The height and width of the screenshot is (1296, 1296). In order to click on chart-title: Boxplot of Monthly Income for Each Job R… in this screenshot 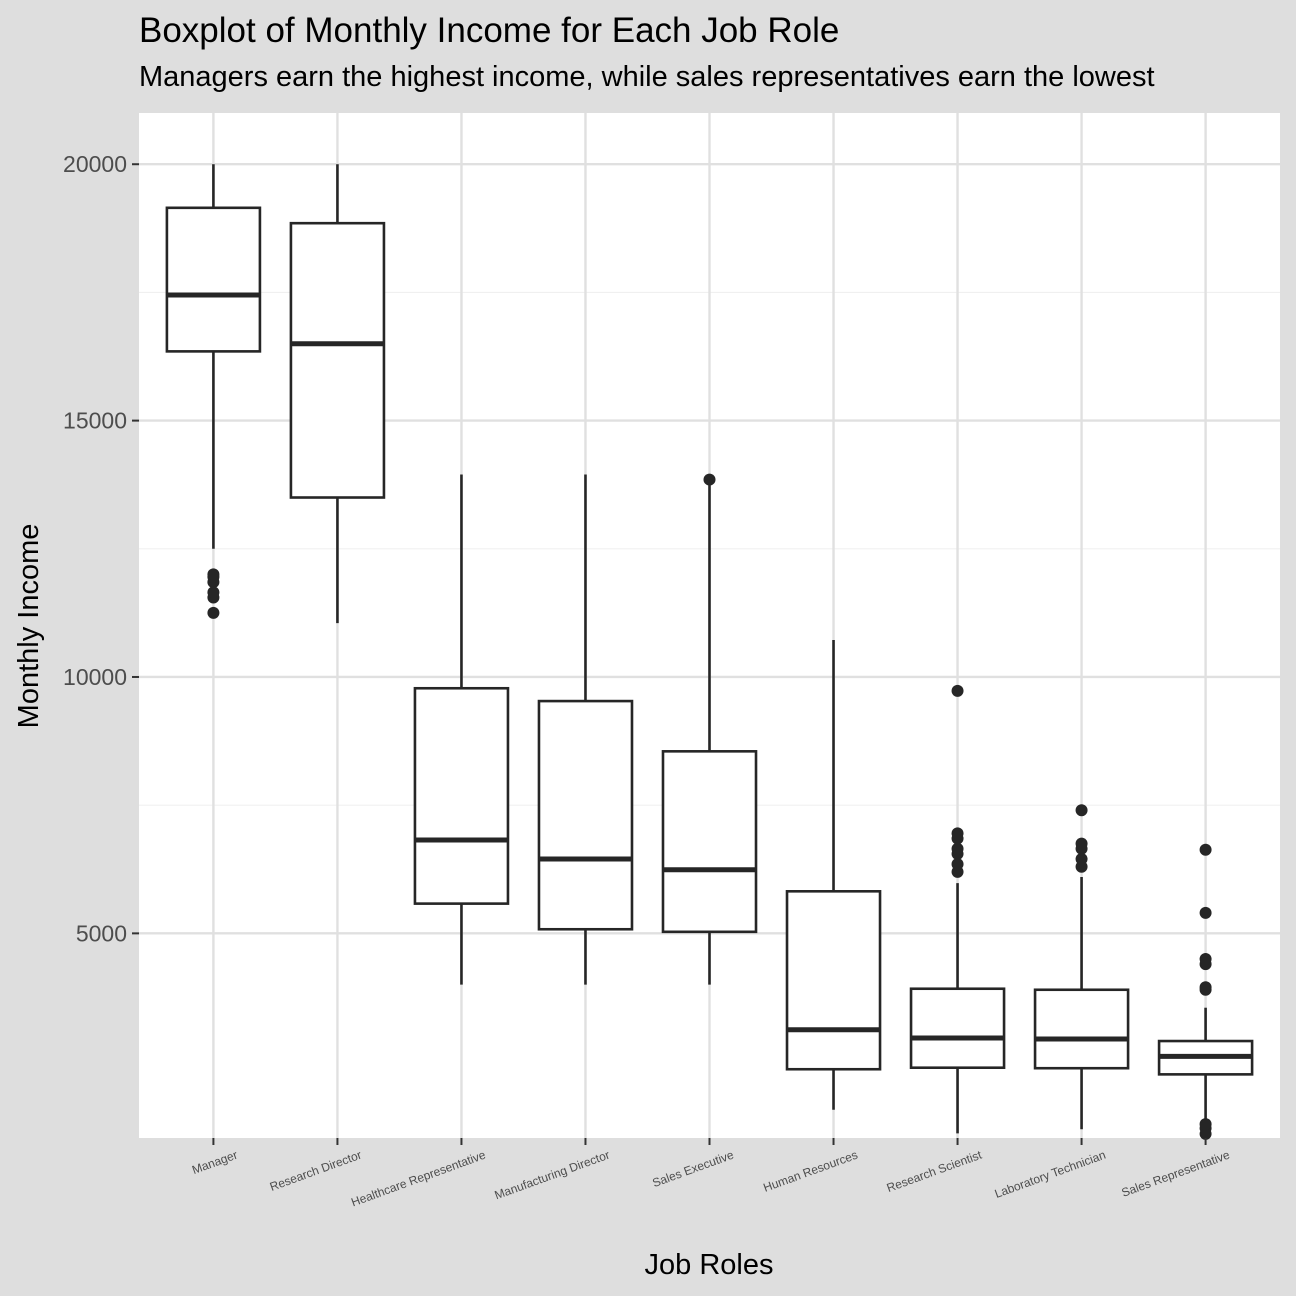, I will do `click(489, 30)`.